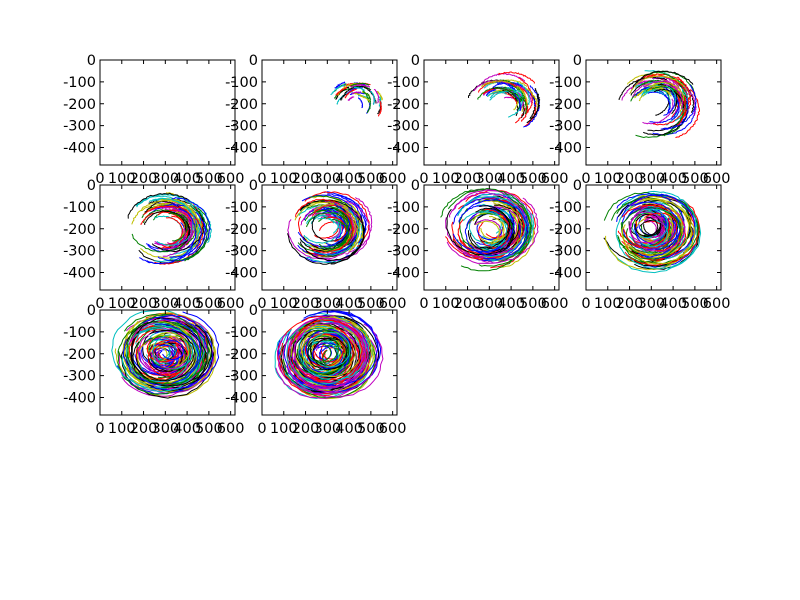 This screenshot has width=800, height=600. I want to click on y-tick-label: -400, so click(79, 399).